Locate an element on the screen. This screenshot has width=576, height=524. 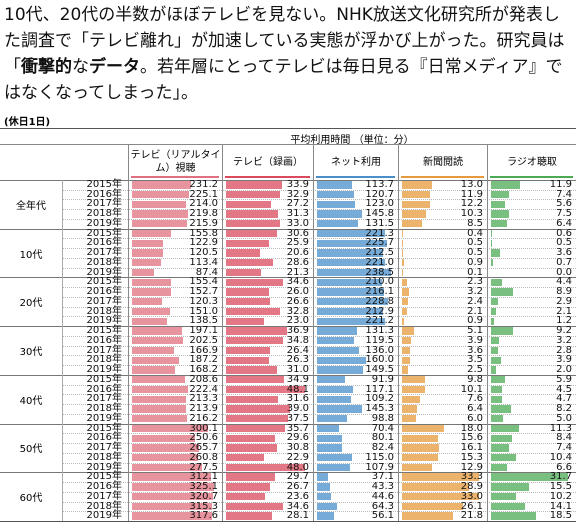
value: 87.4 is located at coordinates (206, 272).